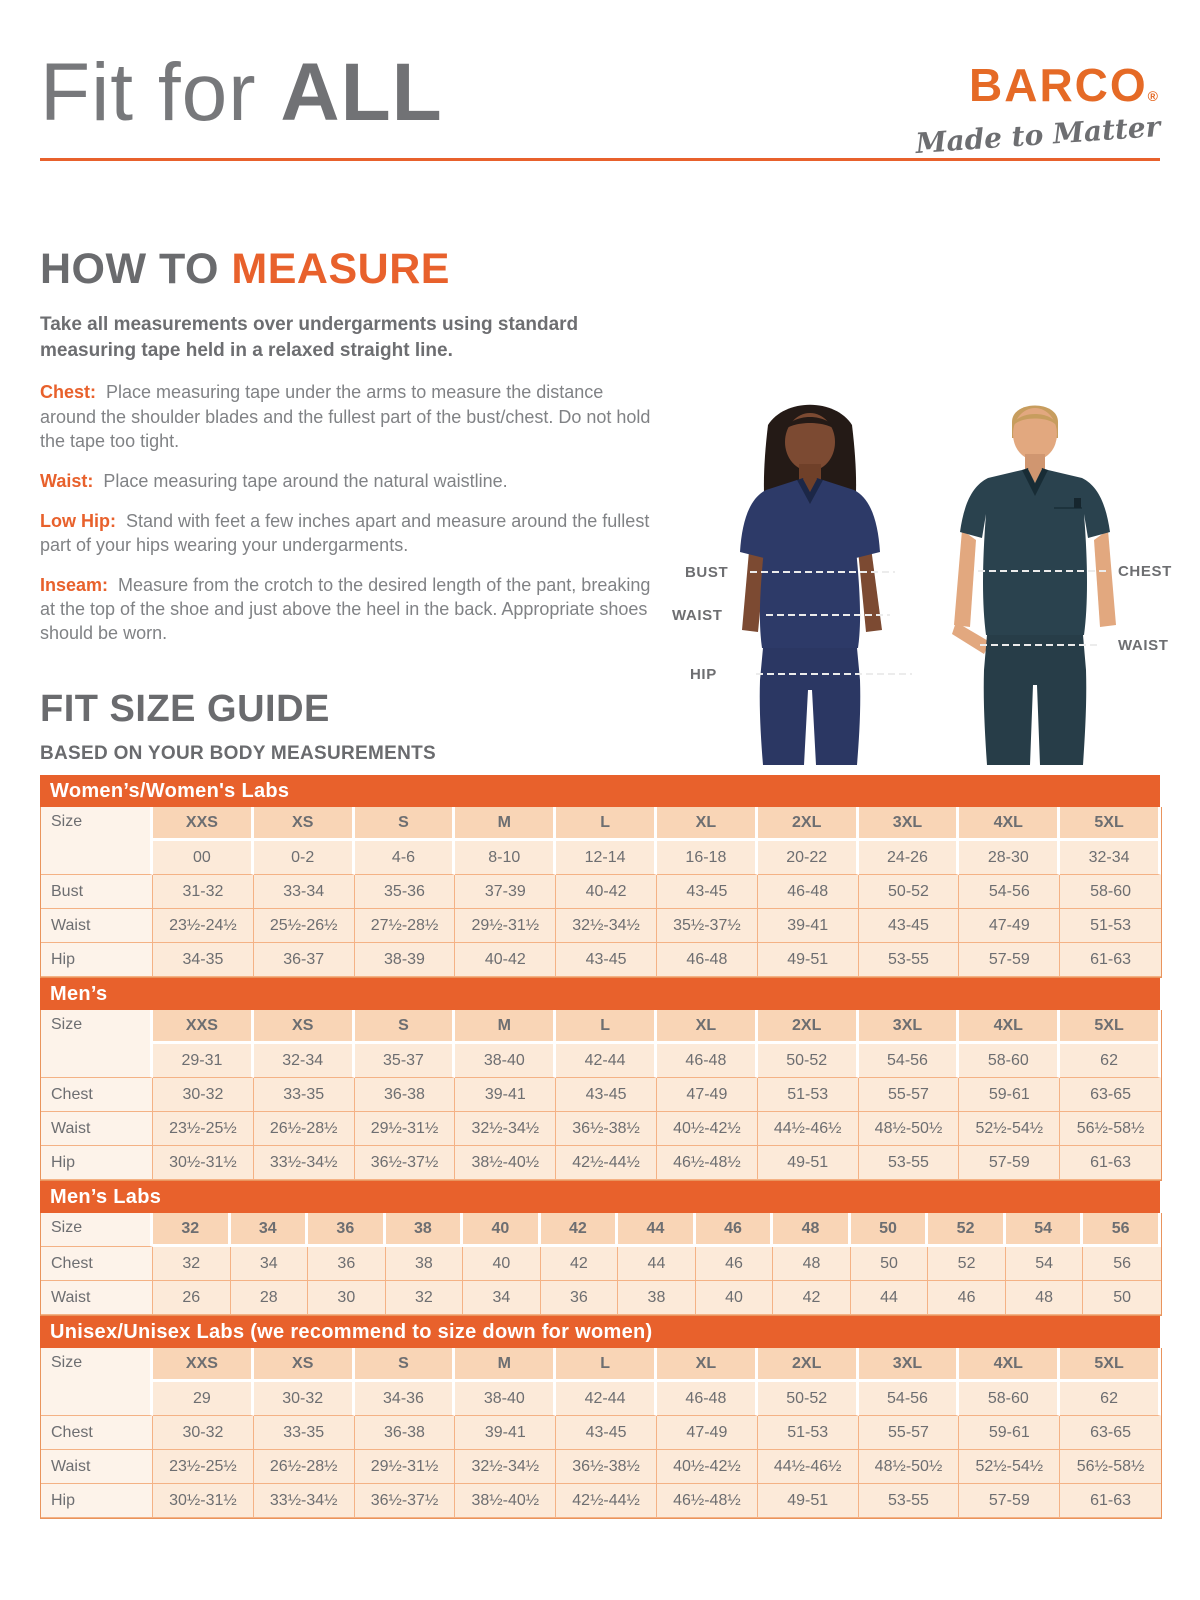 The height and width of the screenshot is (1600, 1200). I want to click on measurement-value-cell: 54-56, so click(1010, 892).